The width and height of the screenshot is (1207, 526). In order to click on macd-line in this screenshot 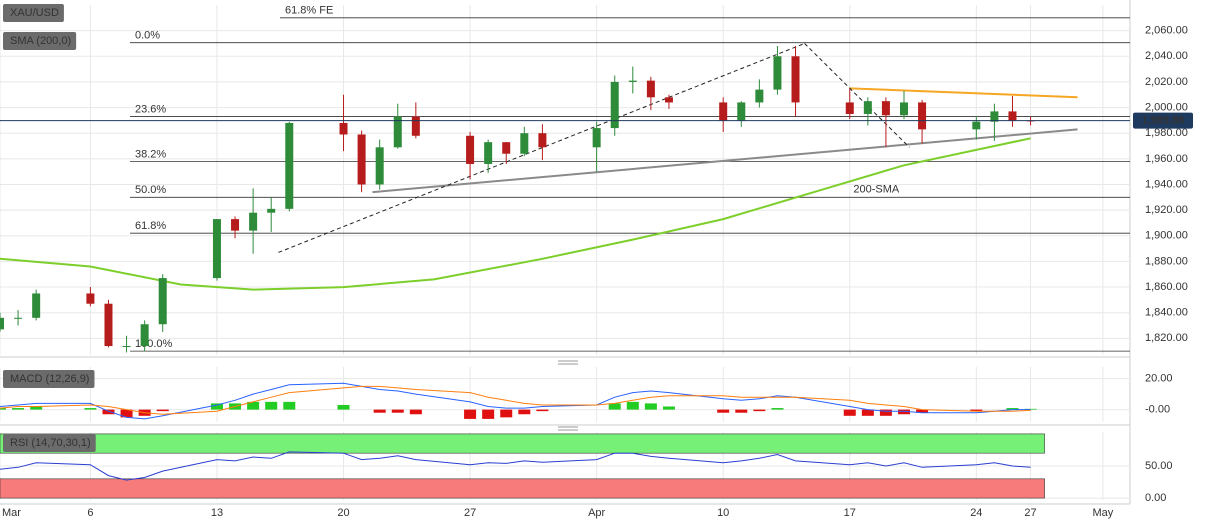, I will do `click(515, 400)`.